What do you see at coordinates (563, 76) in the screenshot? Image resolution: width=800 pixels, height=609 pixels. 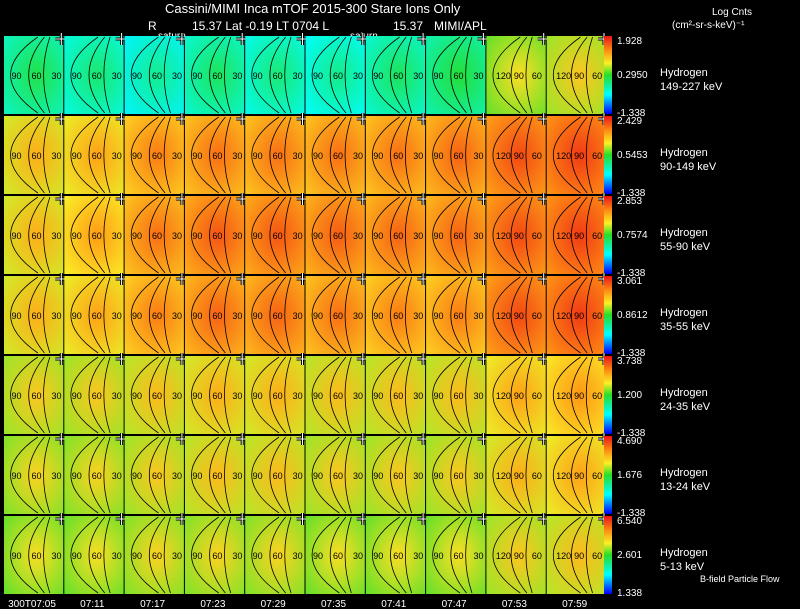 I see `contour-label: 120` at bounding box center [563, 76].